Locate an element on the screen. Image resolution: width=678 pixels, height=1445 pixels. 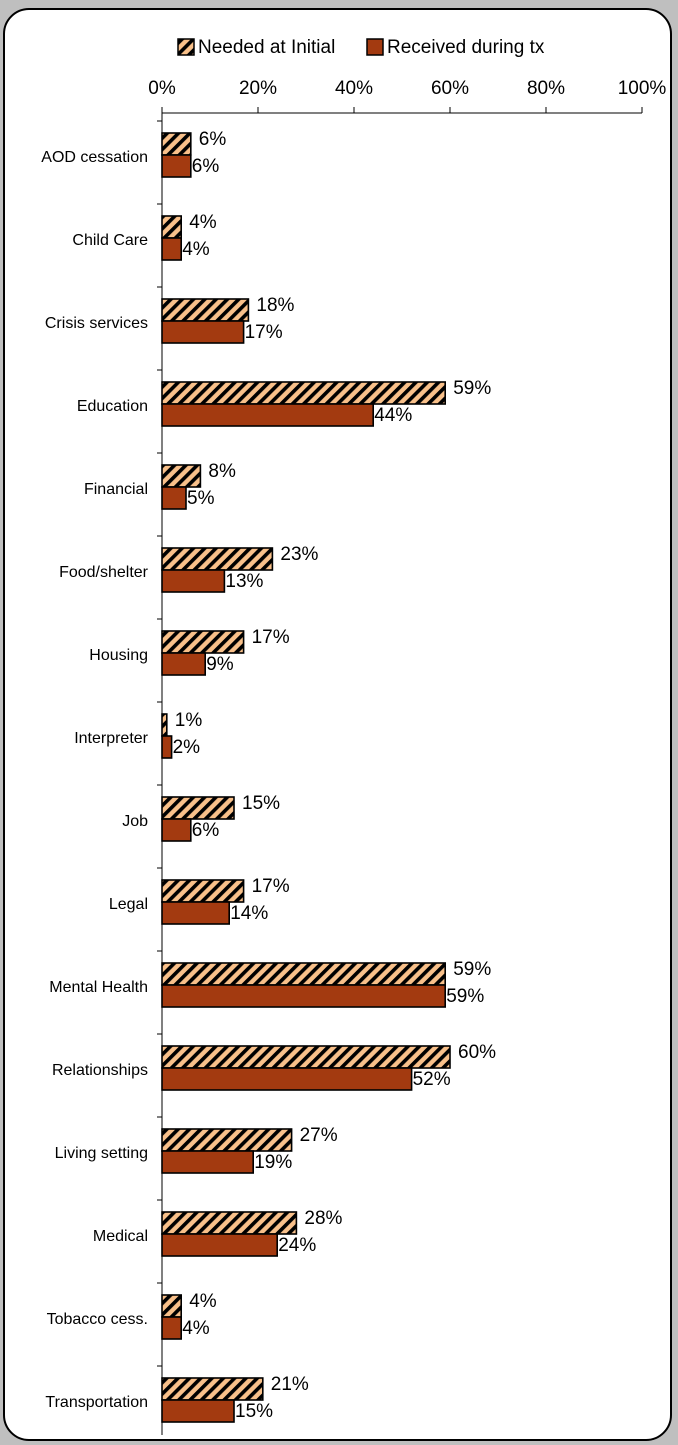
data-label-needed: 1% is located at coordinates (189, 720).